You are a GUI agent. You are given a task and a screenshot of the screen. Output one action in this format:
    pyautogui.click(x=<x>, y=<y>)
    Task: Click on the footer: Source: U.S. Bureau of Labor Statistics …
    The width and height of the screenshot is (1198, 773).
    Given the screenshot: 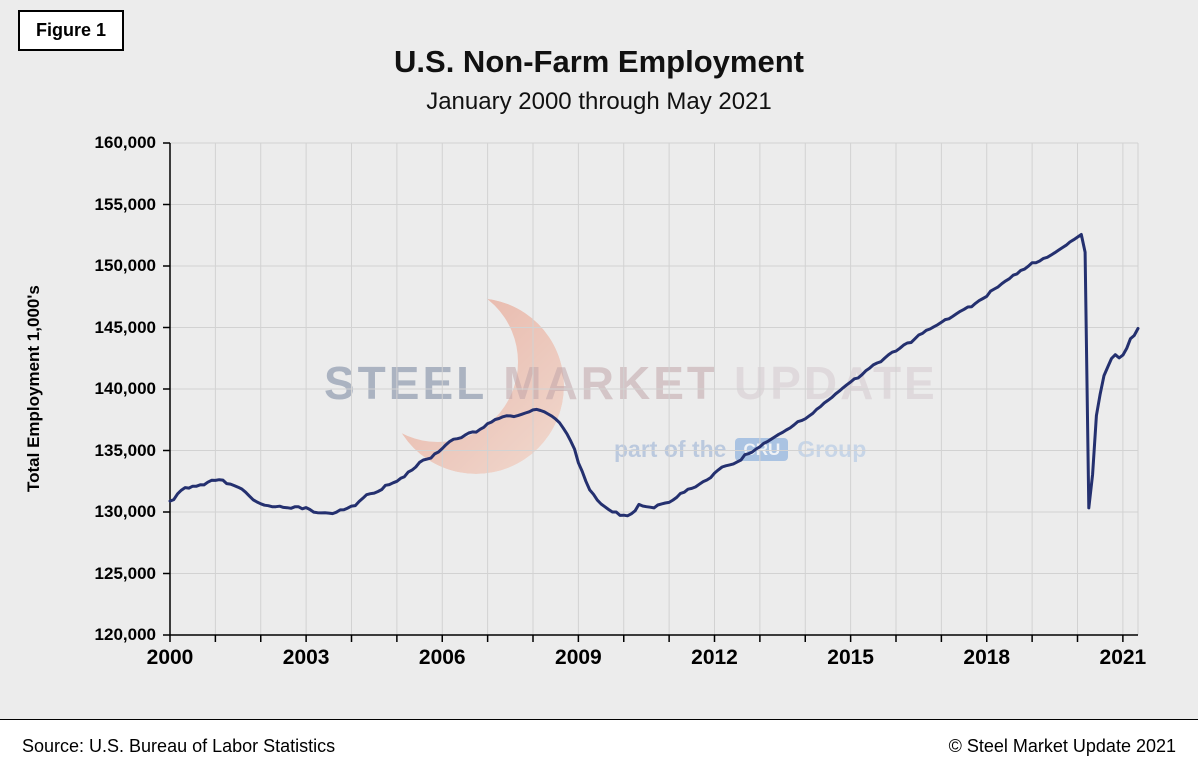 What is the action you would take?
    pyautogui.click(x=599, y=746)
    